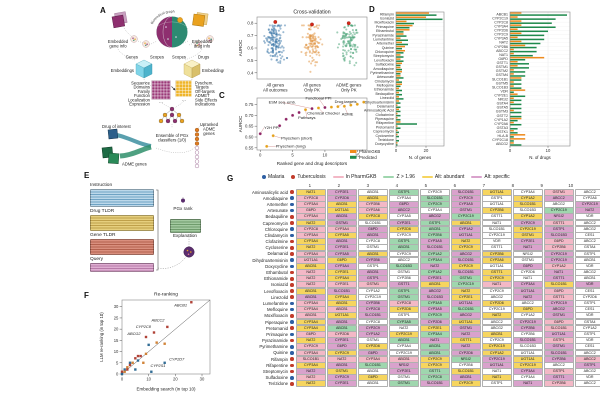 Image resolution: width=600 pixels, height=400 pixels. Describe the element at coordinates (338, 177) in the screenshot. I see `legend-line-icon` at that location.